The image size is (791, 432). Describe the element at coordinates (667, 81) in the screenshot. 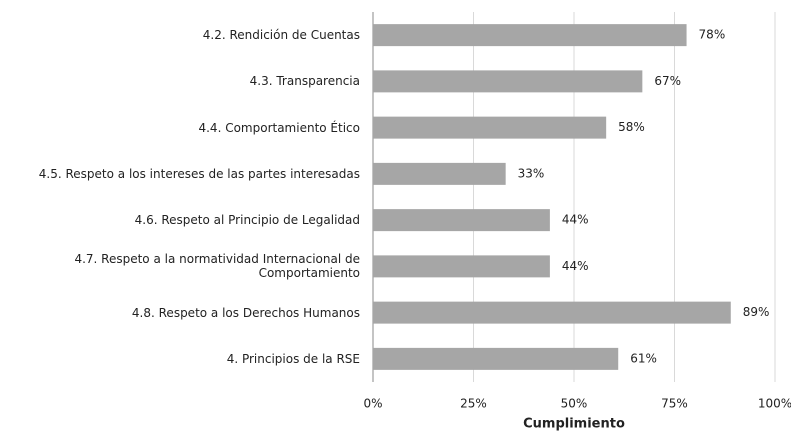

I see `value-label: 67%` at that location.